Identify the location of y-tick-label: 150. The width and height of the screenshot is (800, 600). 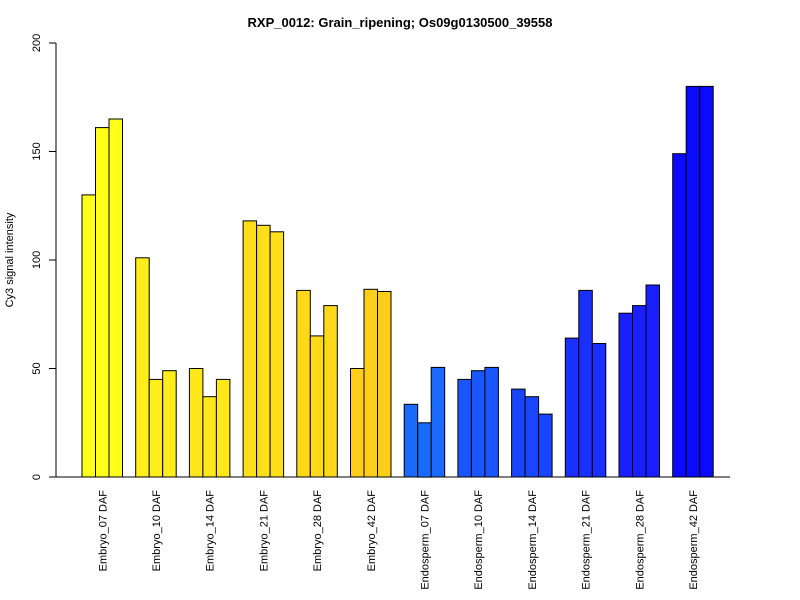
(37, 151).